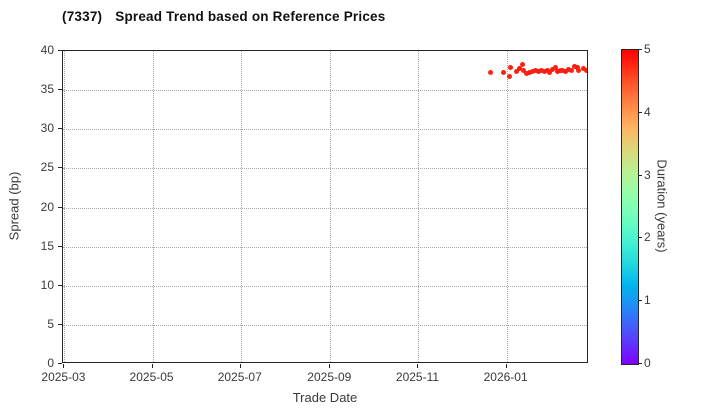 The width and height of the screenshot is (720, 420). I want to click on y-tick-label: 10, so click(47, 284).